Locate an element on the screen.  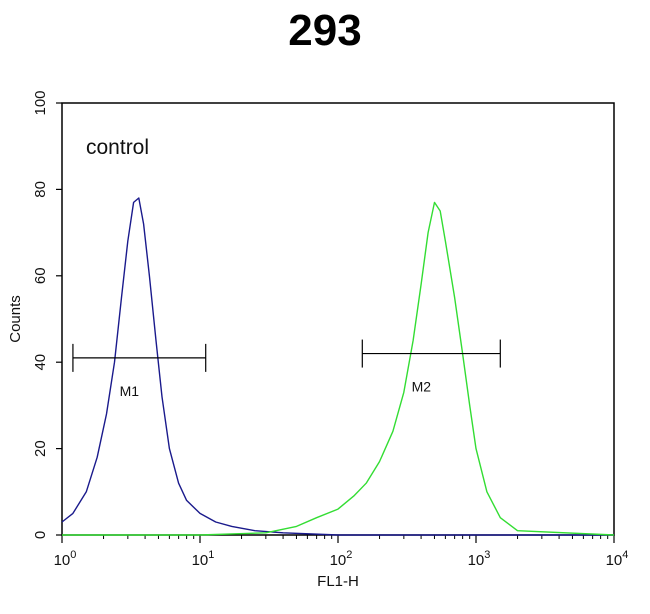
x-axis: 10⁰ 10¹ 10² 10³ 10⁴ is located at coordinates (341, 552).